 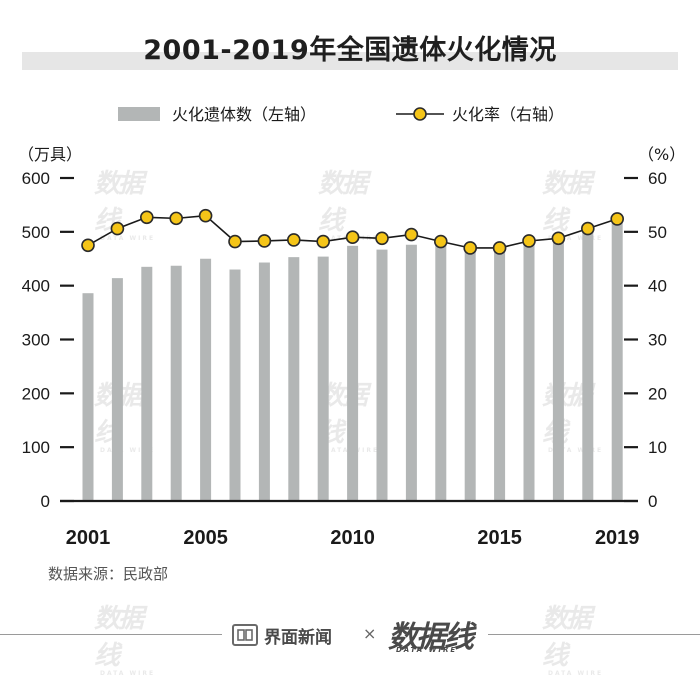 I want to click on rate-point-2003, so click(x=147, y=217).